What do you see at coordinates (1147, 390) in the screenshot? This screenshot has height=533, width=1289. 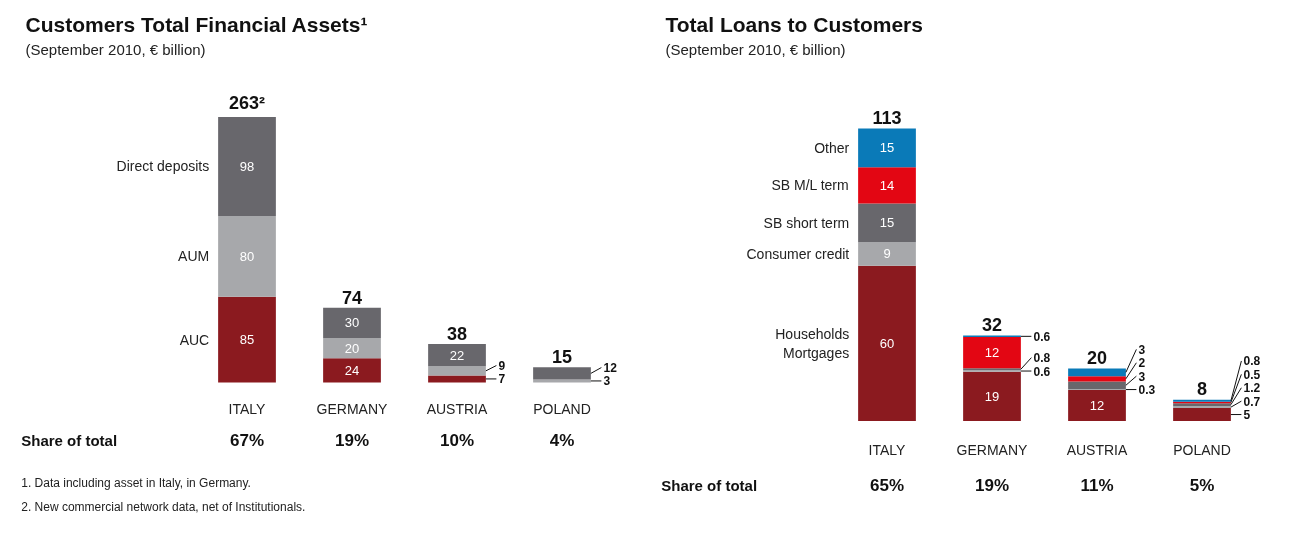 I see `data-label: 0.3` at bounding box center [1147, 390].